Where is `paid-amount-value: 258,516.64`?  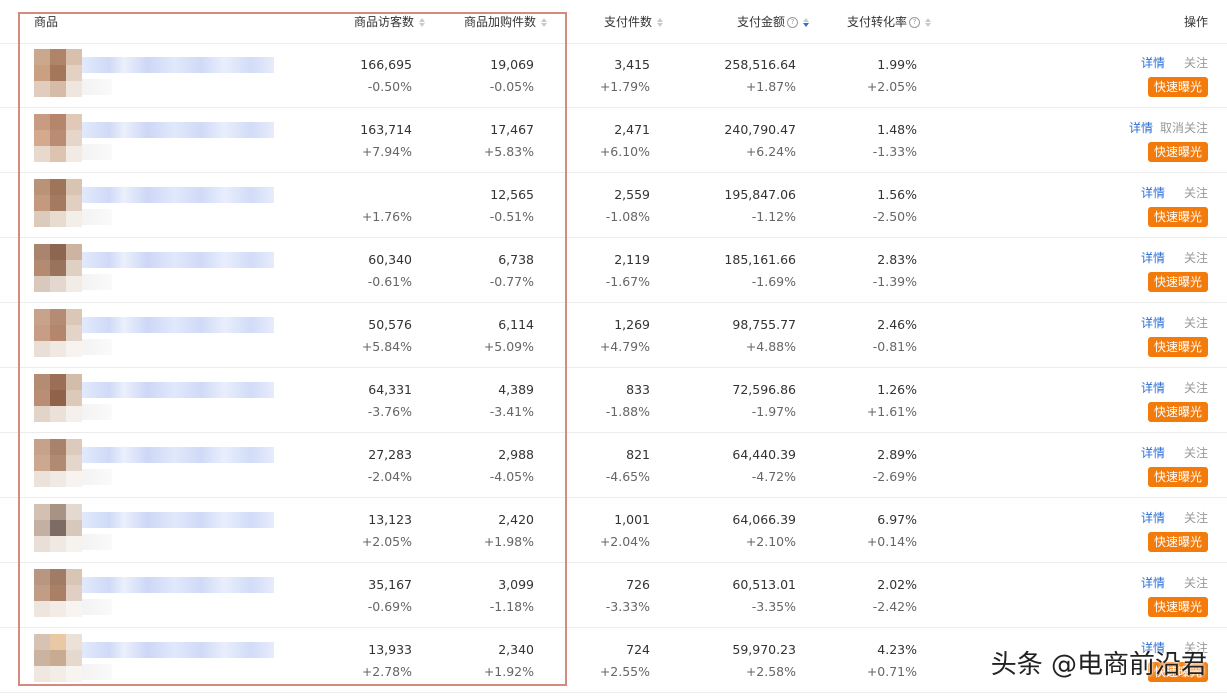
paid-amount-value: 258,516.64 is located at coordinates (760, 64).